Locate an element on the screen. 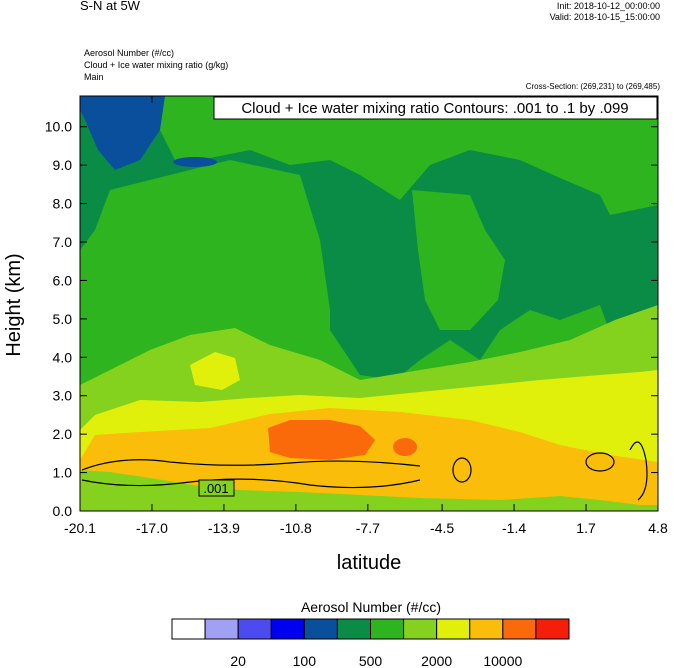 This screenshot has width=674, height=668. x-tick-label: 4.8 is located at coordinates (658, 528).